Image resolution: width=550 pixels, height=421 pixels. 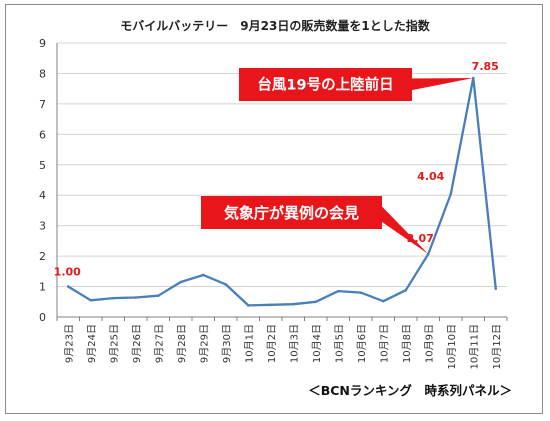 What do you see at coordinates (42, 43) in the screenshot?
I see `y-tick-label: 9` at bounding box center [42, 43].